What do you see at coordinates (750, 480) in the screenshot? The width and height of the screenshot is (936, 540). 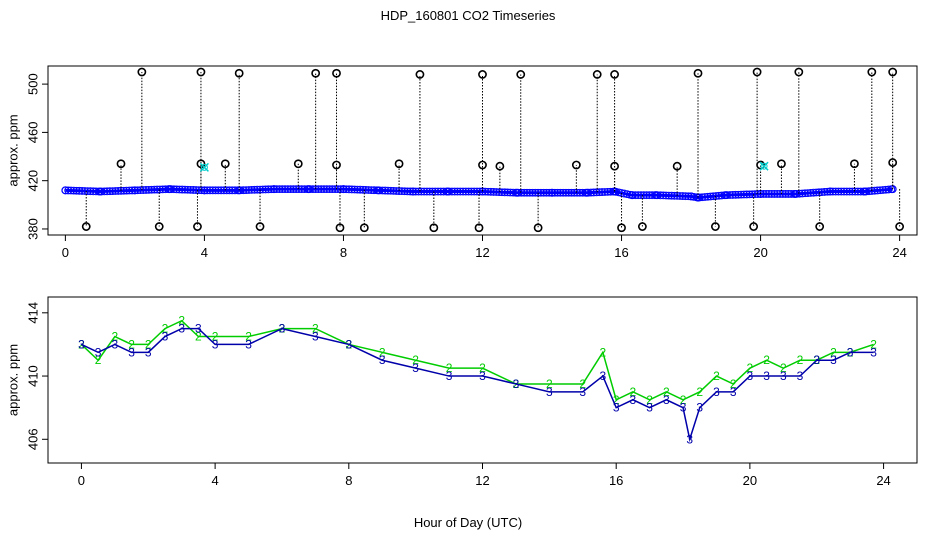 I see `x-tick-label: 20` at bounding box center [750, 480].